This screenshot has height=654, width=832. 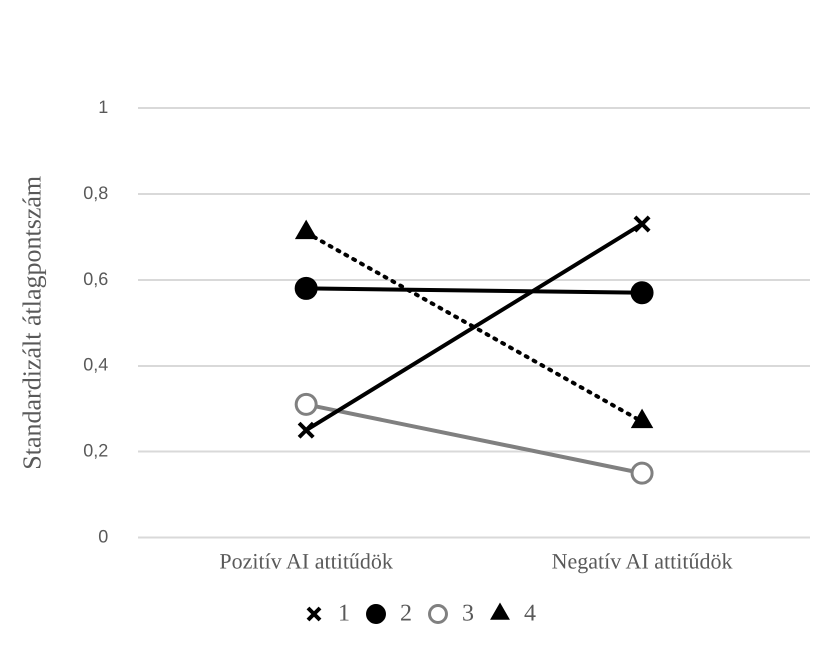 What do you see at coordinates (95, 192) in the screenshot?
I see `y-tick-label: 0,8` at bounding box center [95, 192].